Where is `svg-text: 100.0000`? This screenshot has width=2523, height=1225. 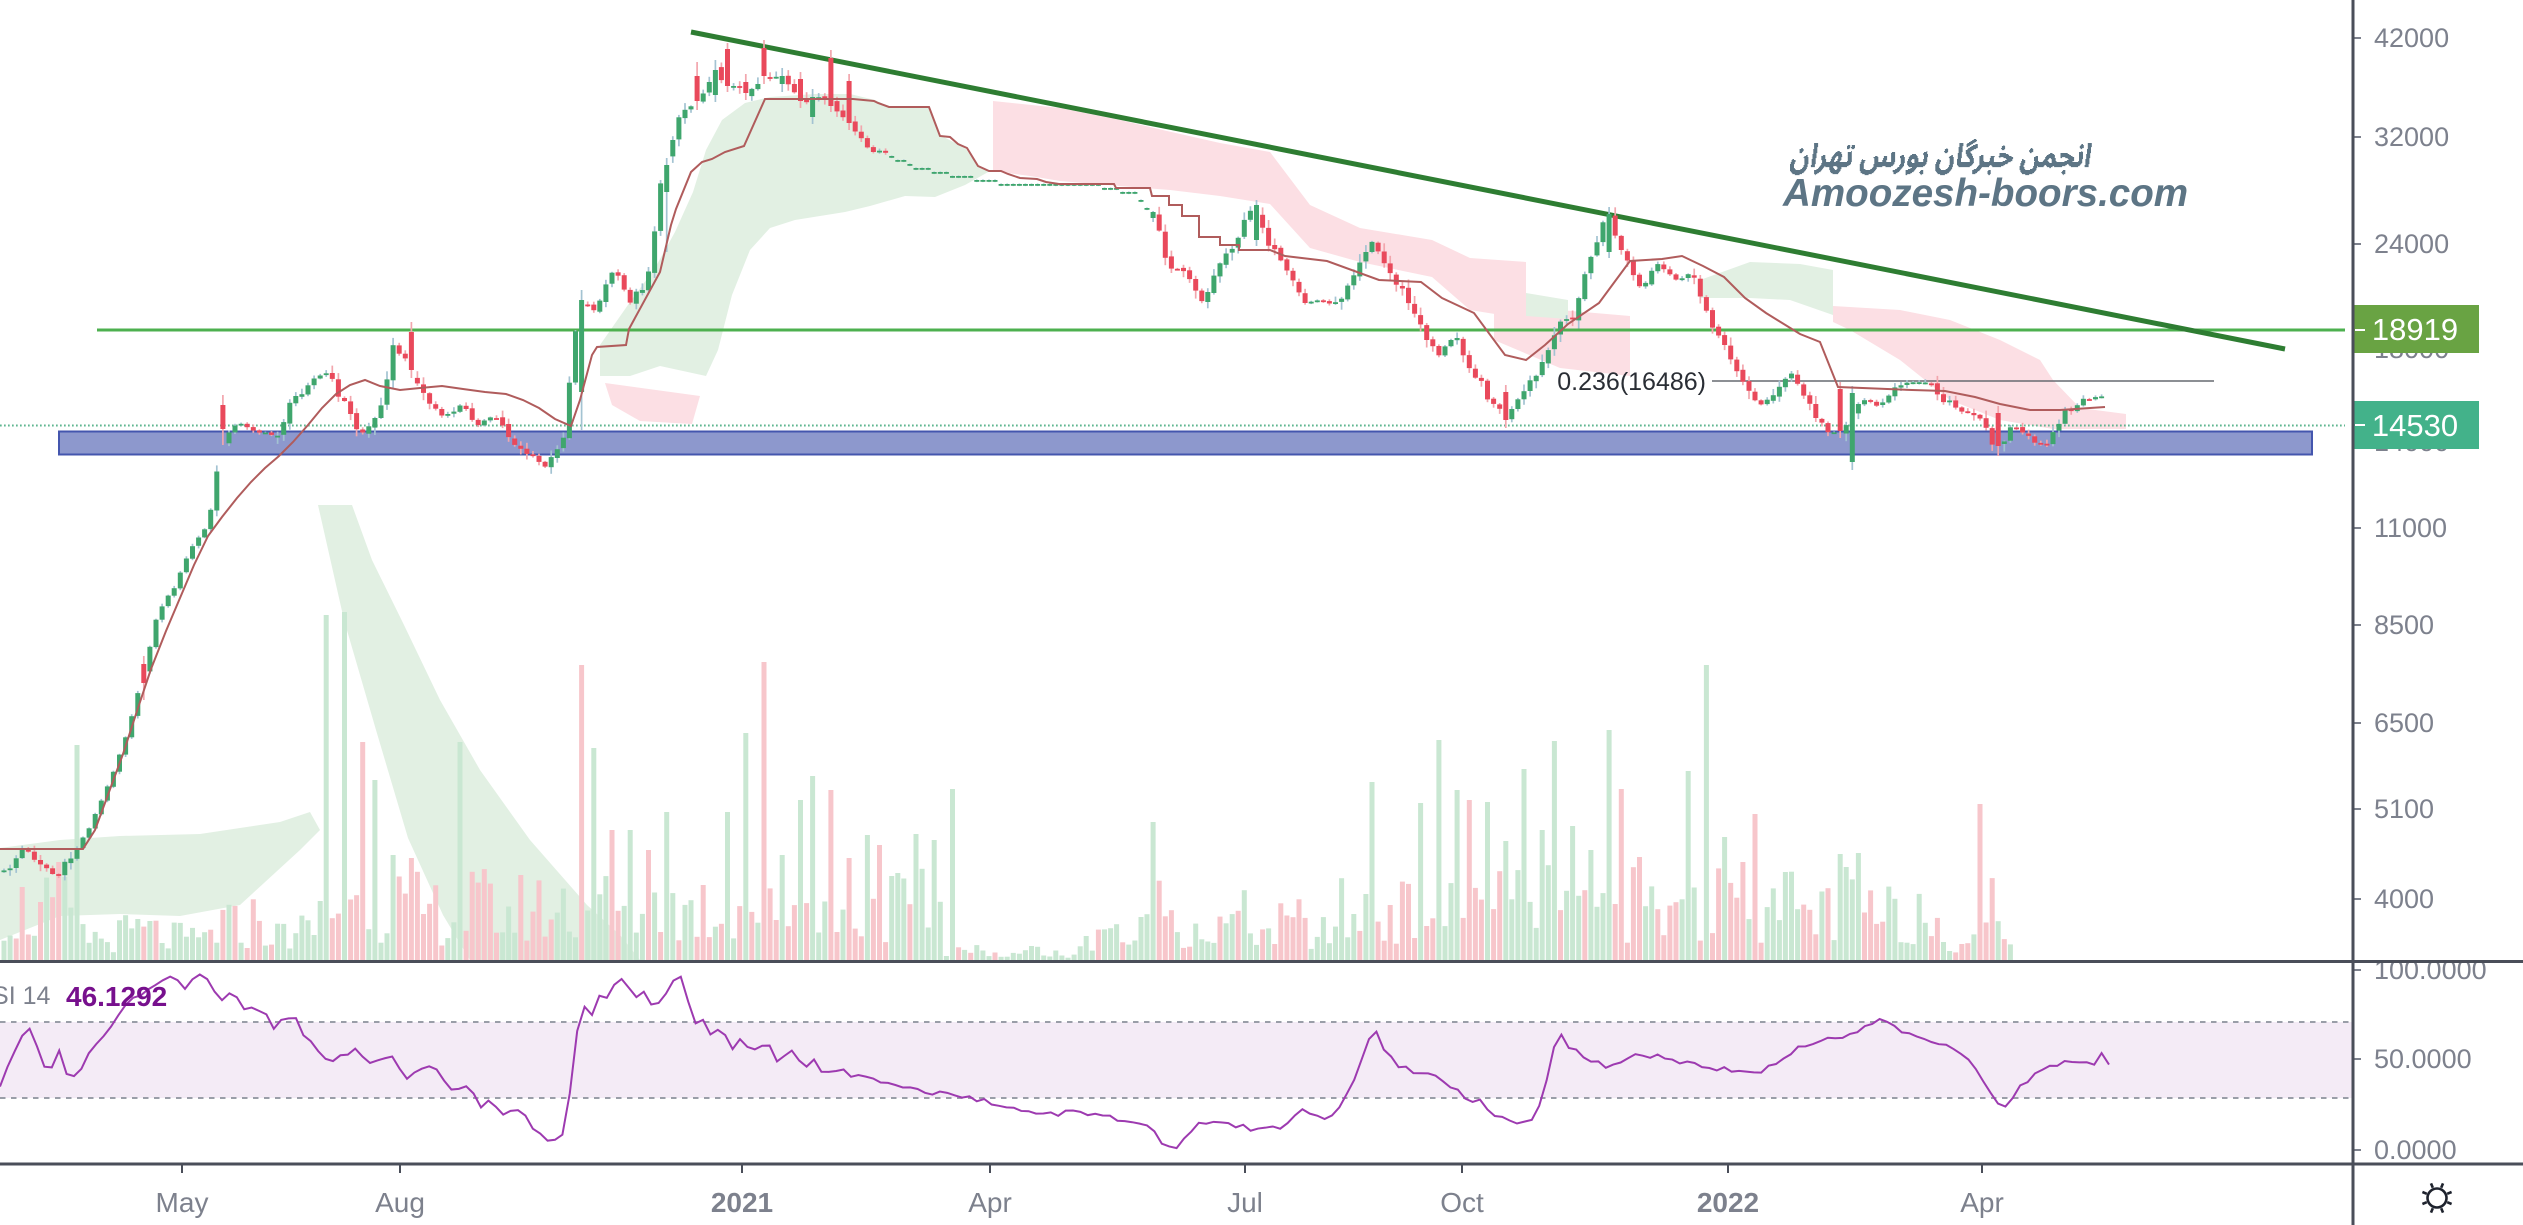
svg-text: 100.0000 is located at coordinates (2430, 970).